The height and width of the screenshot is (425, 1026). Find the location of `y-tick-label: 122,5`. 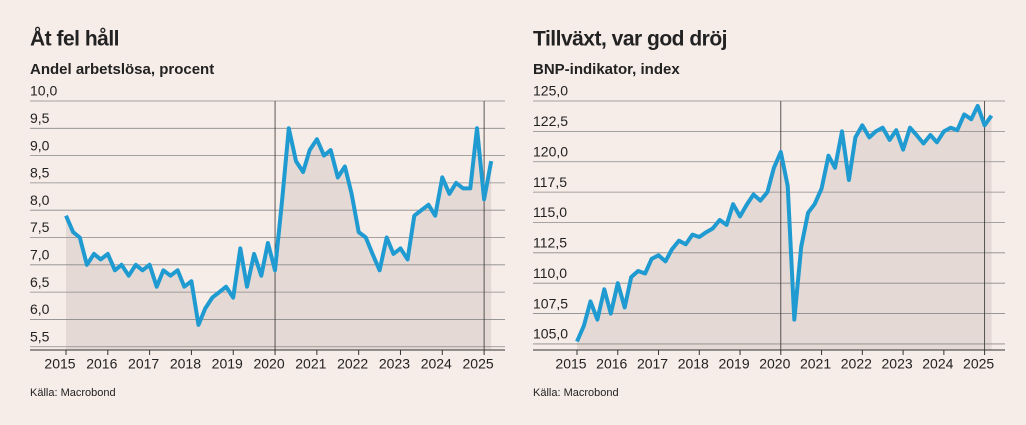

y-tick-label: 122,5 is located at coordinates (550, 121).